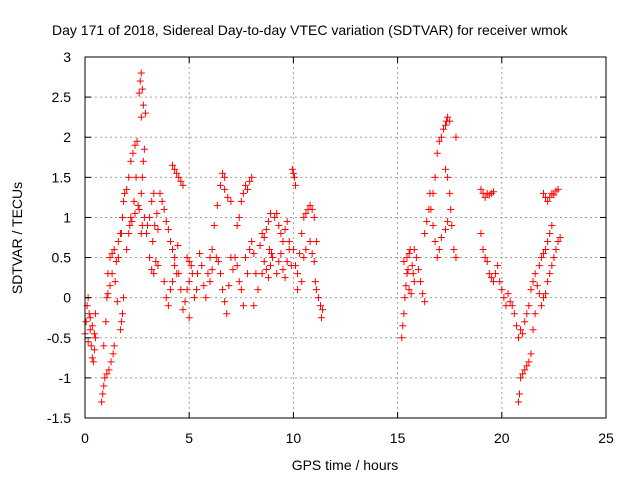 This screenshot has width=640, height=480. What do you see at coordinates (67, 57) in the screenshot?
I see `y-tick-label: 3` at bounding box center [67, 57].